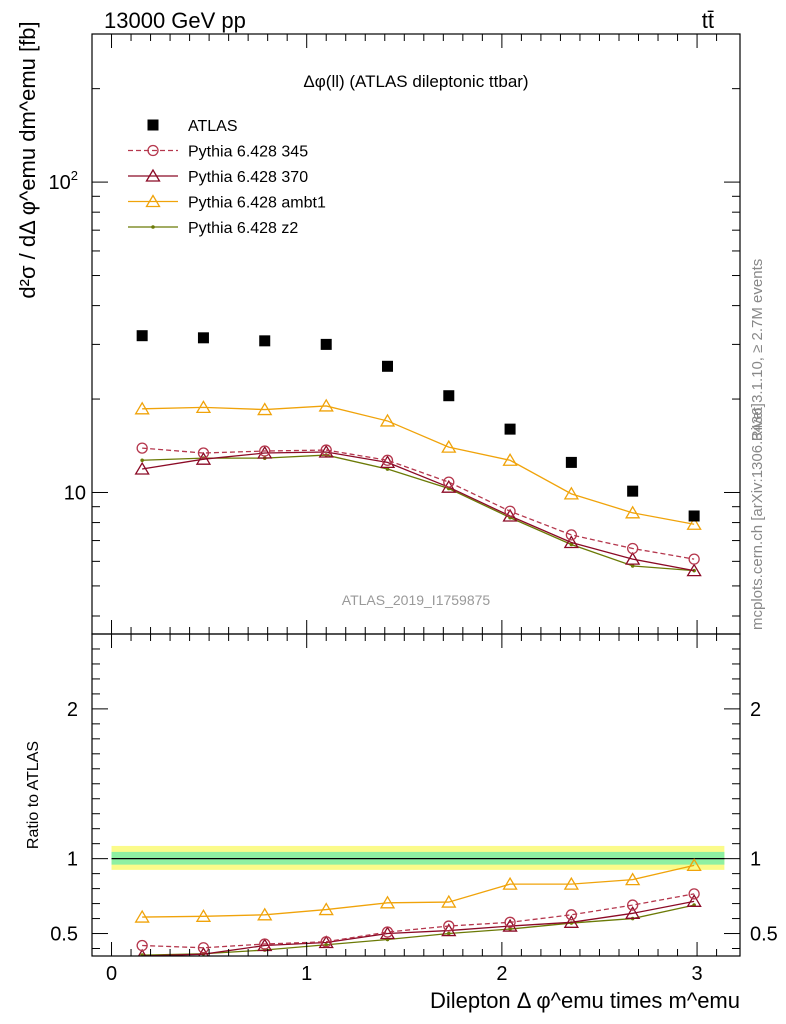 Image resolution: width=786 pixels, height=1024 pixels. What do you see at coordinates (72, 860) in the screenshot?
I see `ratio-y-tick-label-left: 1` at bounding box center [72, 860].